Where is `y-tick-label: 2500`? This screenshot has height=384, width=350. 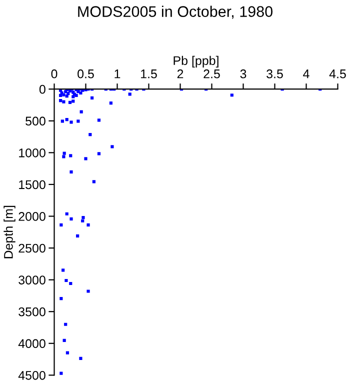 y-tick-label: 2500 is located at coordinates (32, 248).